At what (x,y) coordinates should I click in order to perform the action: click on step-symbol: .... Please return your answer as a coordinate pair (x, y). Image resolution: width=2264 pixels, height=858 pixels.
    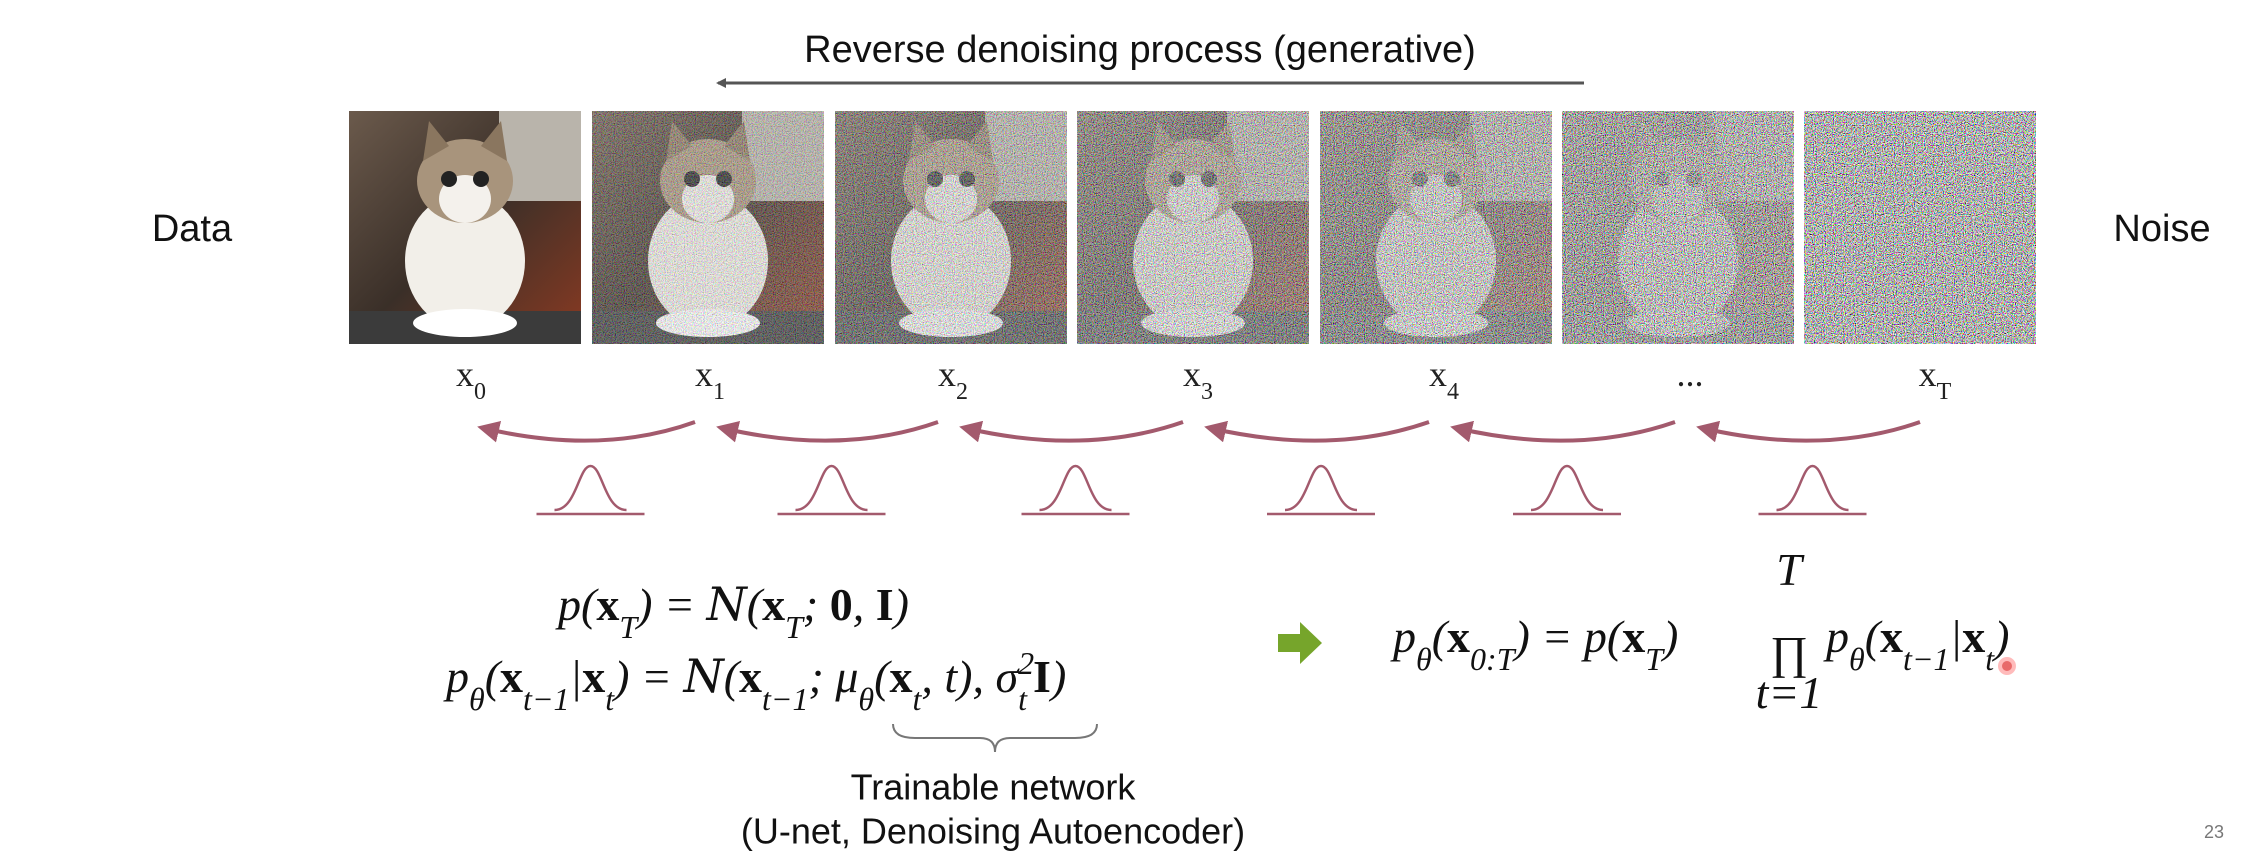
    Looking at the image, I should click on (1690, 374).